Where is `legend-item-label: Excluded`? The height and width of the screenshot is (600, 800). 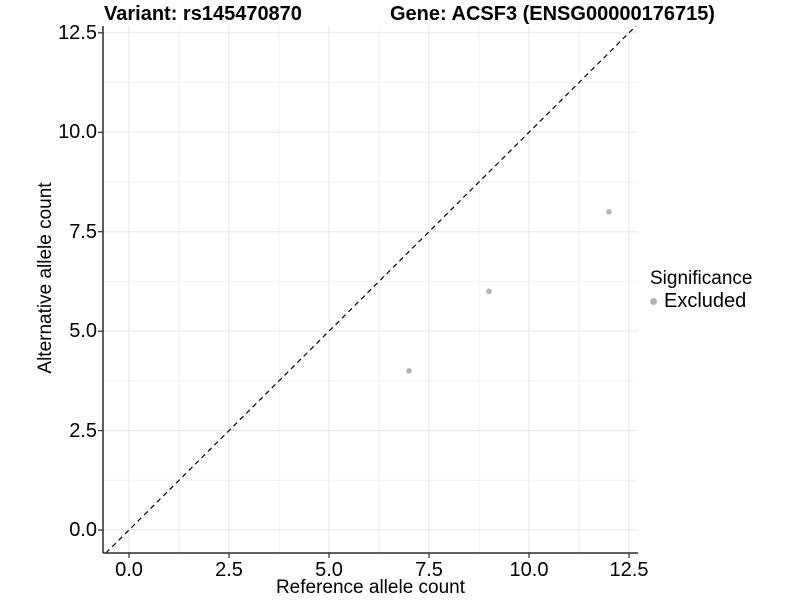 legend-item-label: Excluded is located at coordinates (705, 301).